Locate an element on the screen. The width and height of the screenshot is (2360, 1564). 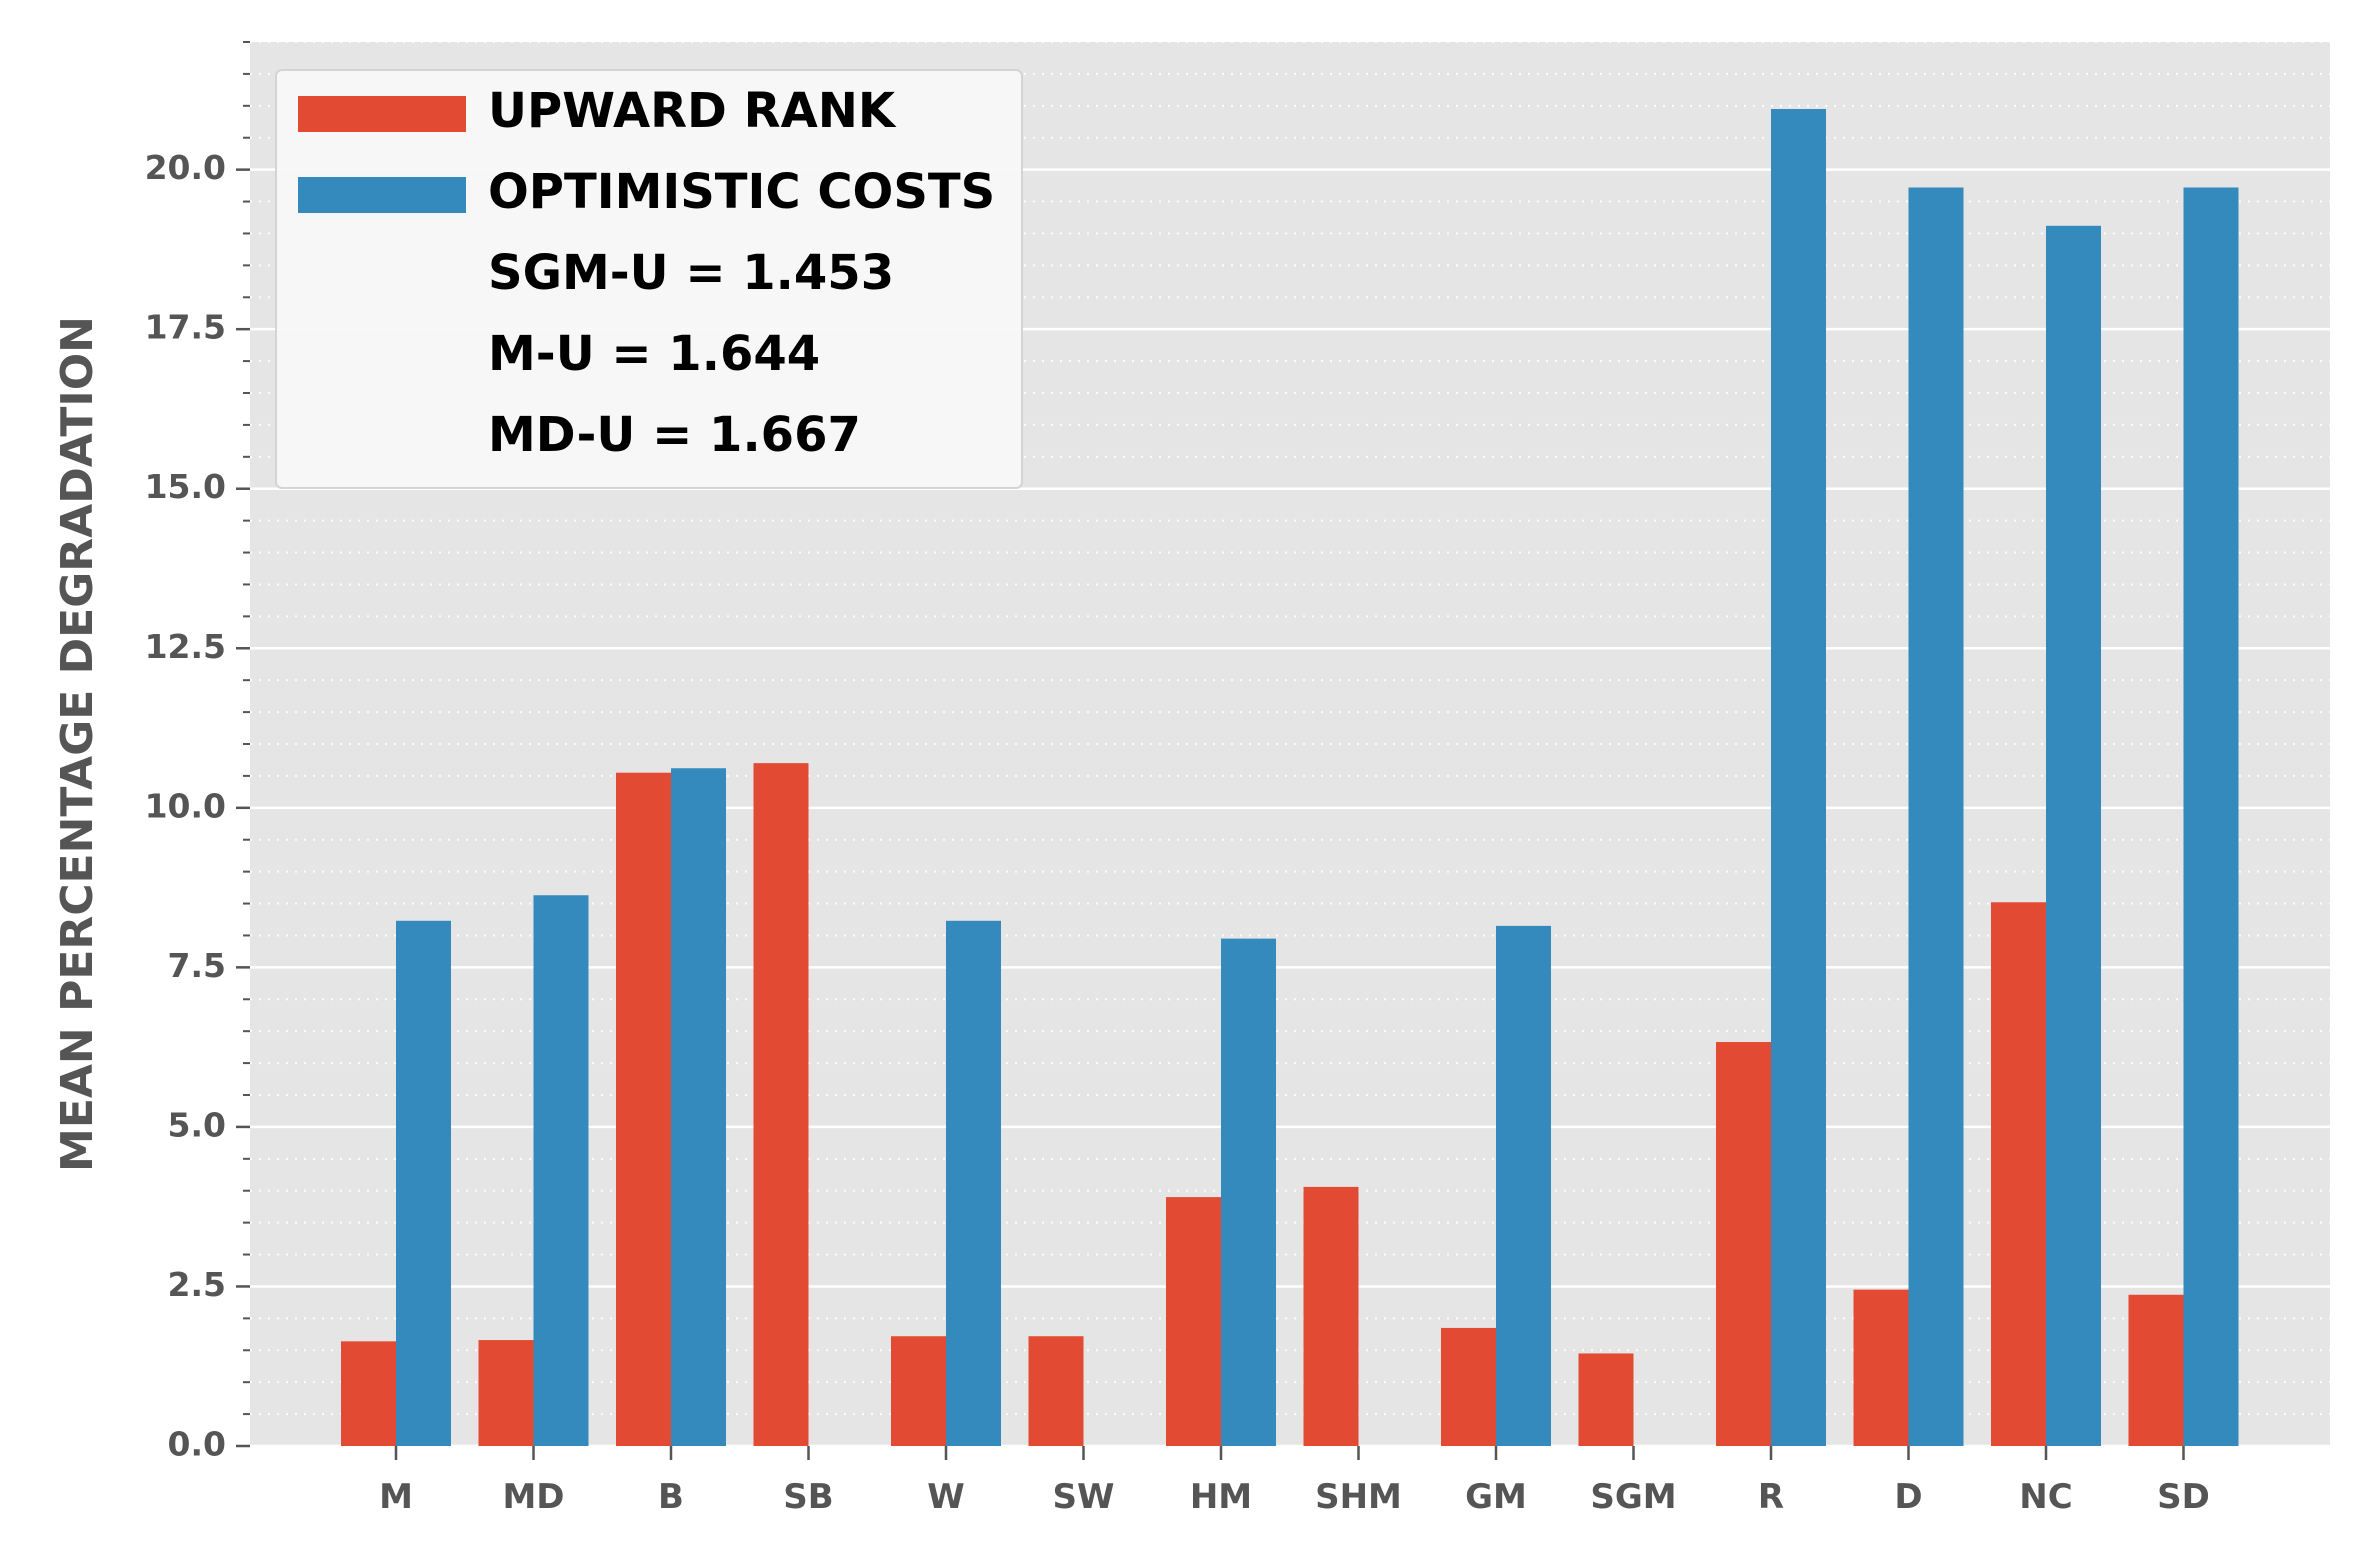
bar-upward-rank-gm is located at coordinates (1468, 1386).